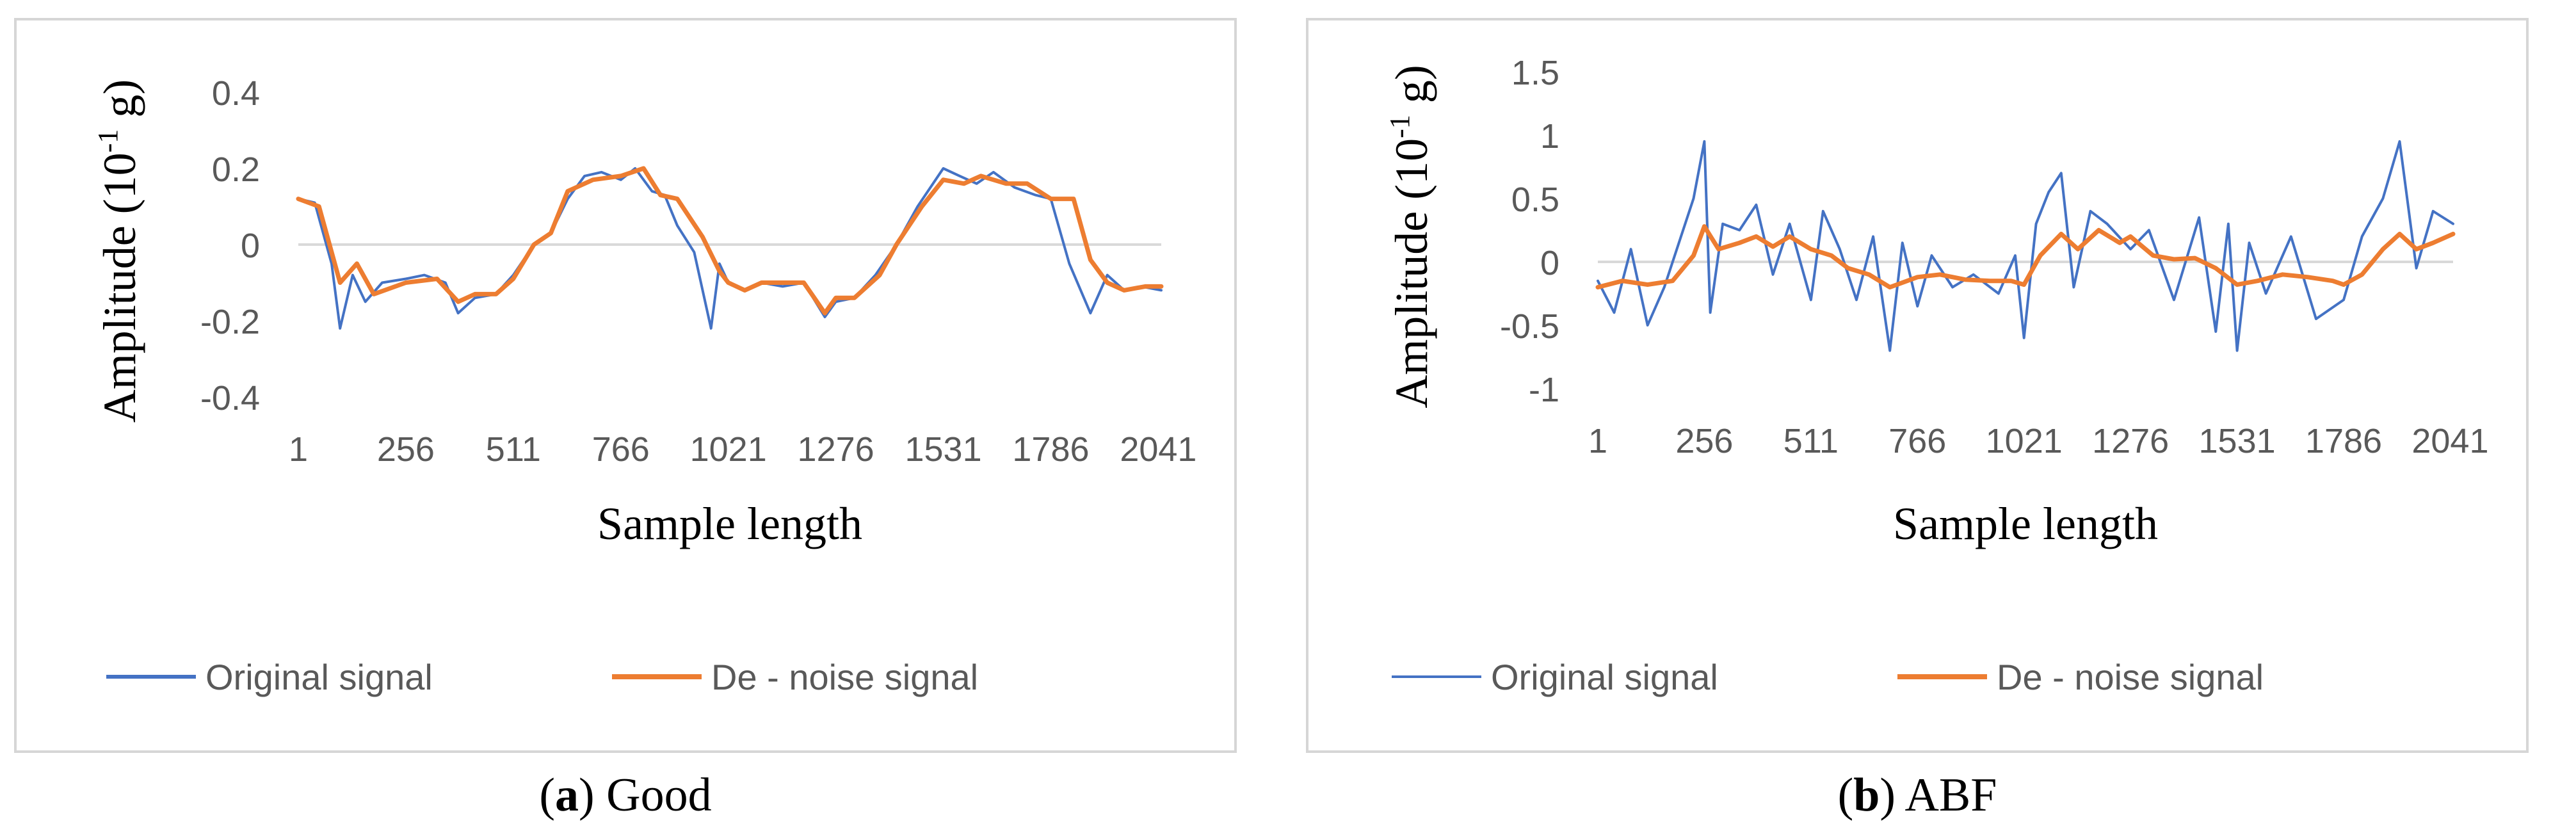 This screenshot has width=2576, height=840. I want to click on legend-label-denoise-a: De - noise signal, so click(844, 677).